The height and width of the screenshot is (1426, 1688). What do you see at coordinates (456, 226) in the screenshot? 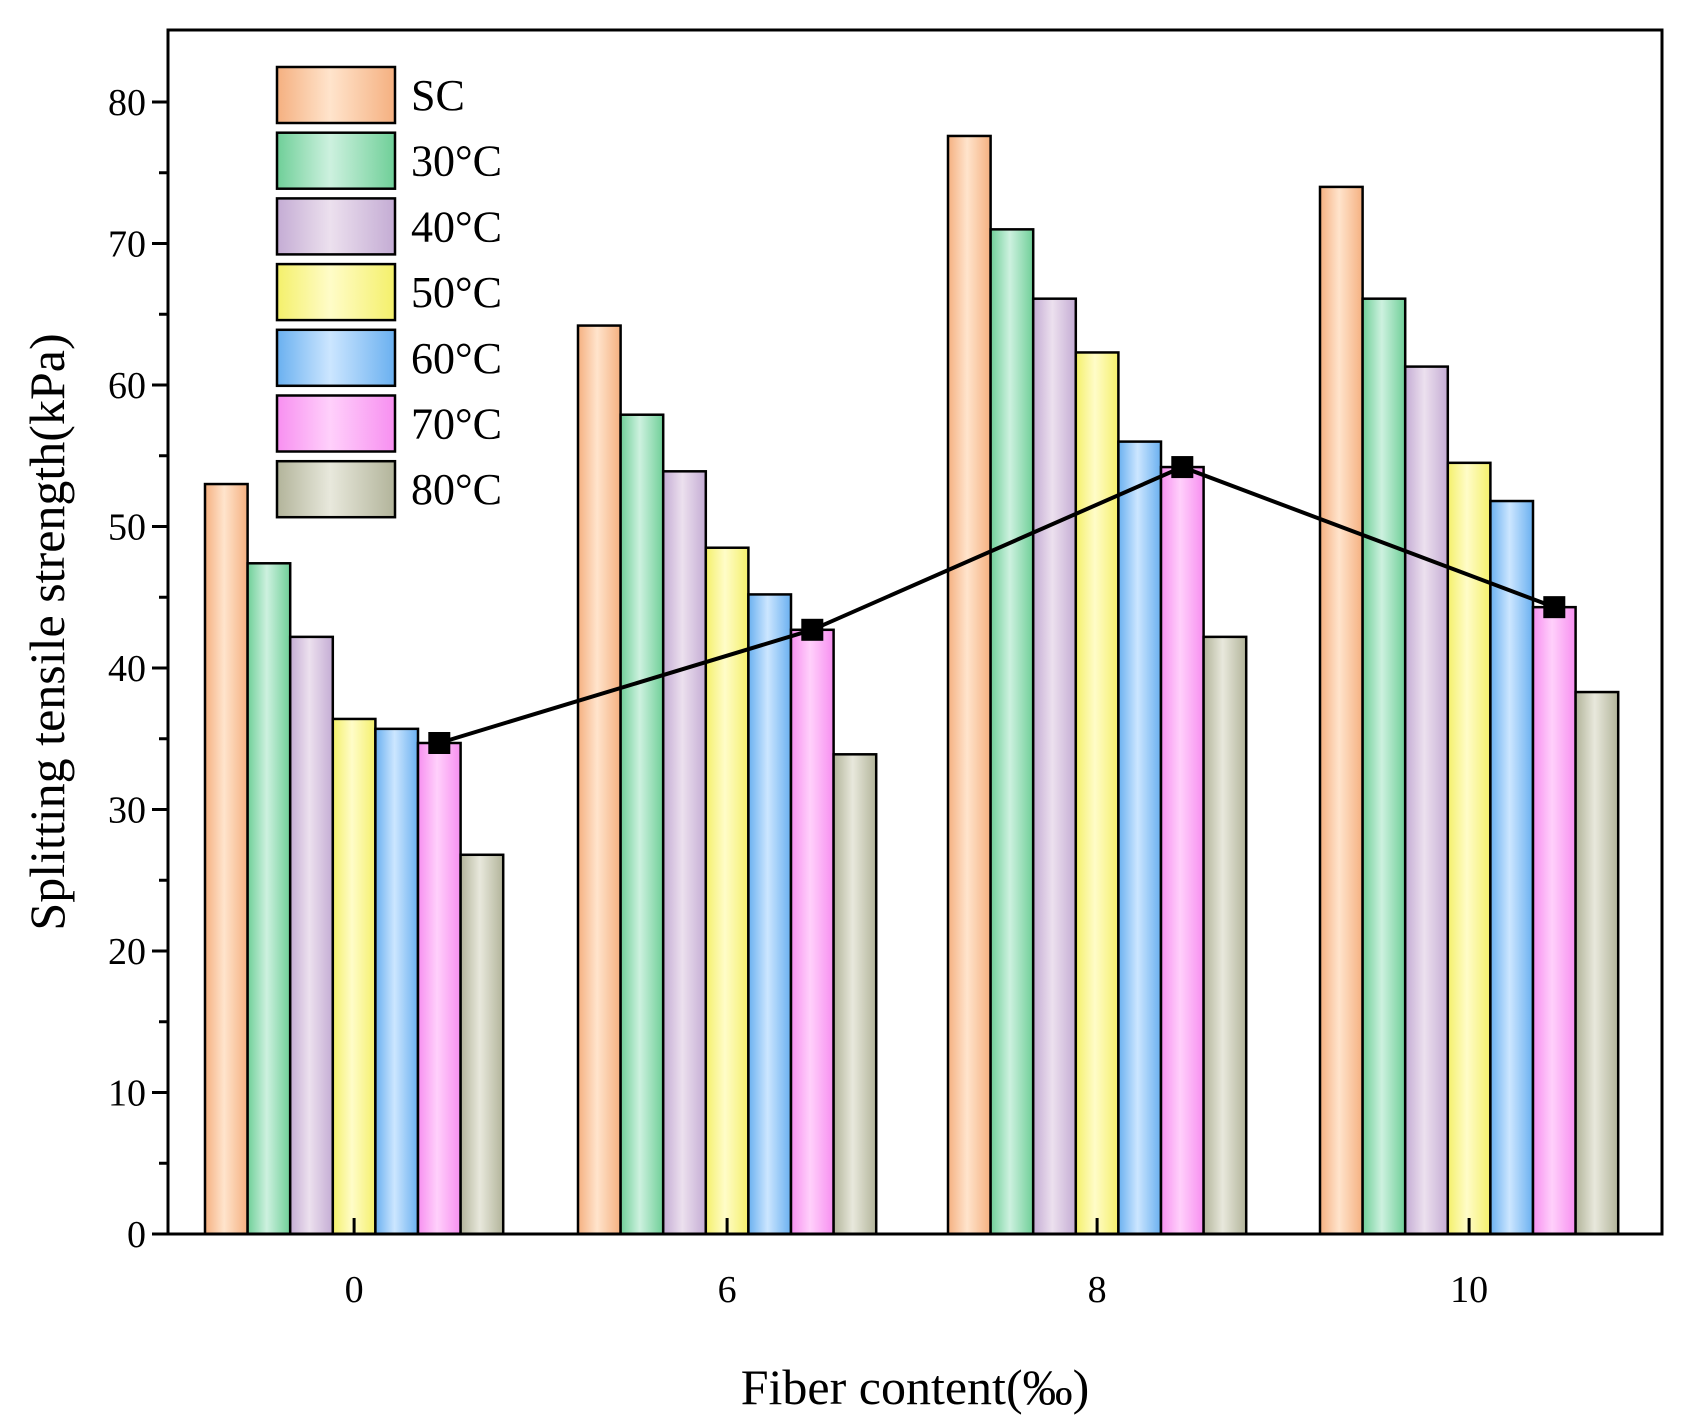
I see `legend-label-40C: 40°C` at bounding box center [456, 226].